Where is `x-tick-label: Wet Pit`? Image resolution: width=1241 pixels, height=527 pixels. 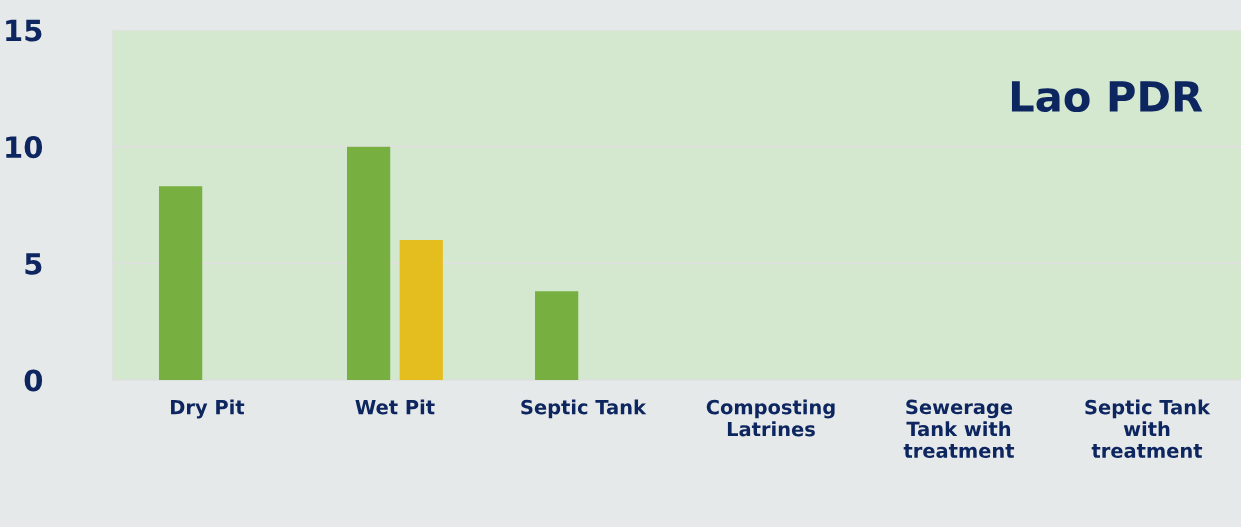 x-tick-label: Wet Pit is located at coordinates (395, 407).